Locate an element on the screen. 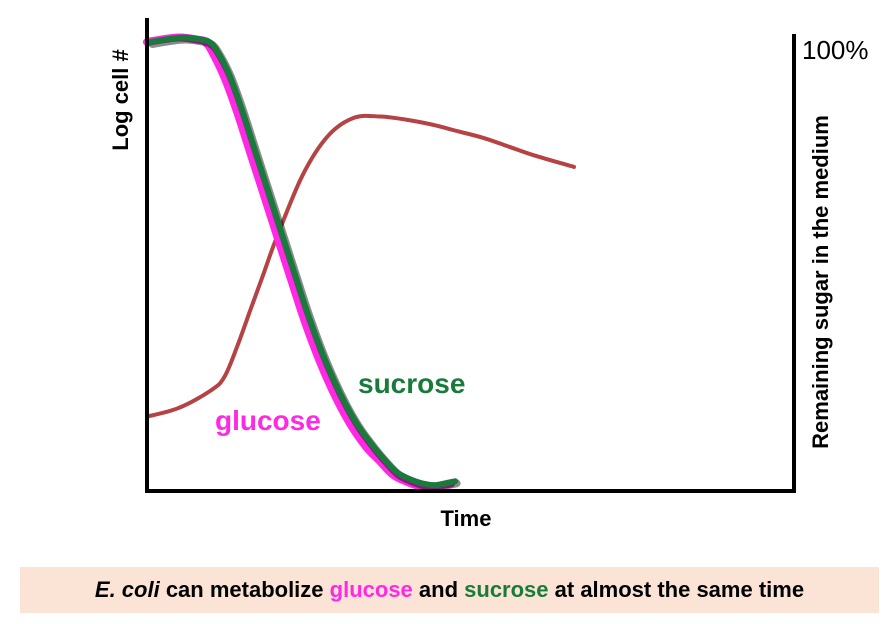  caption-sucrose: sucrose is located at coordinates (506, 589).